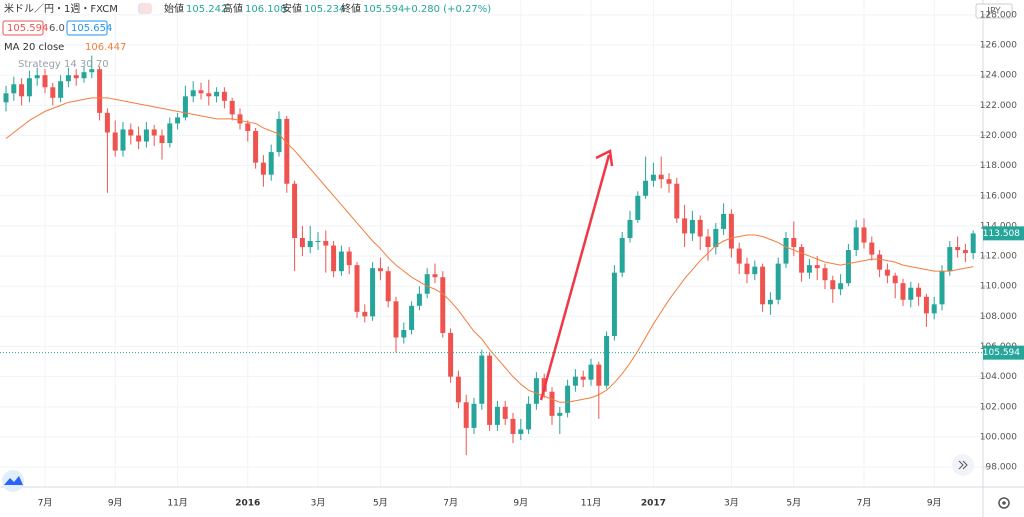 The width and height of the screenshot is (1024, 517). I want to click on high-label: 高値, so click(233, 8).